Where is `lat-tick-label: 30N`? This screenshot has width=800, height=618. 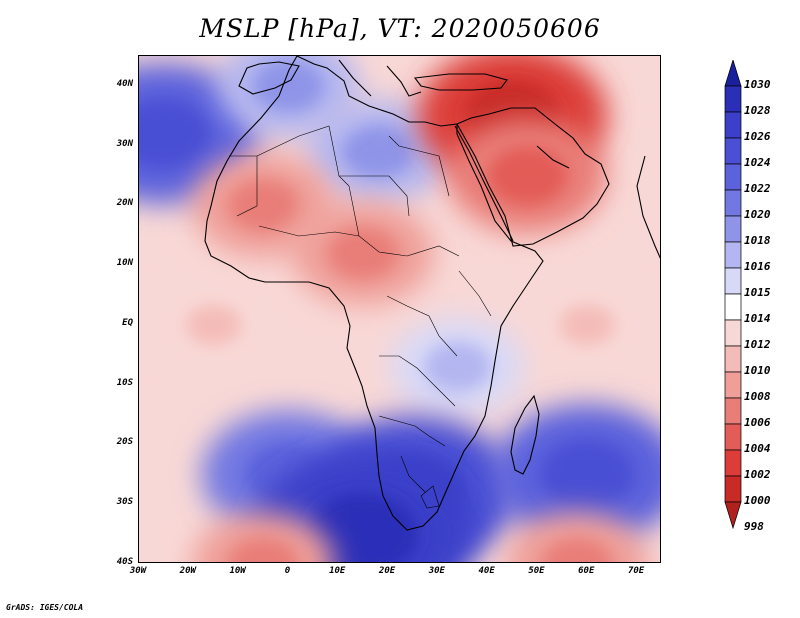 lat-tick-label: 30N is located at coordinates (124, 143).